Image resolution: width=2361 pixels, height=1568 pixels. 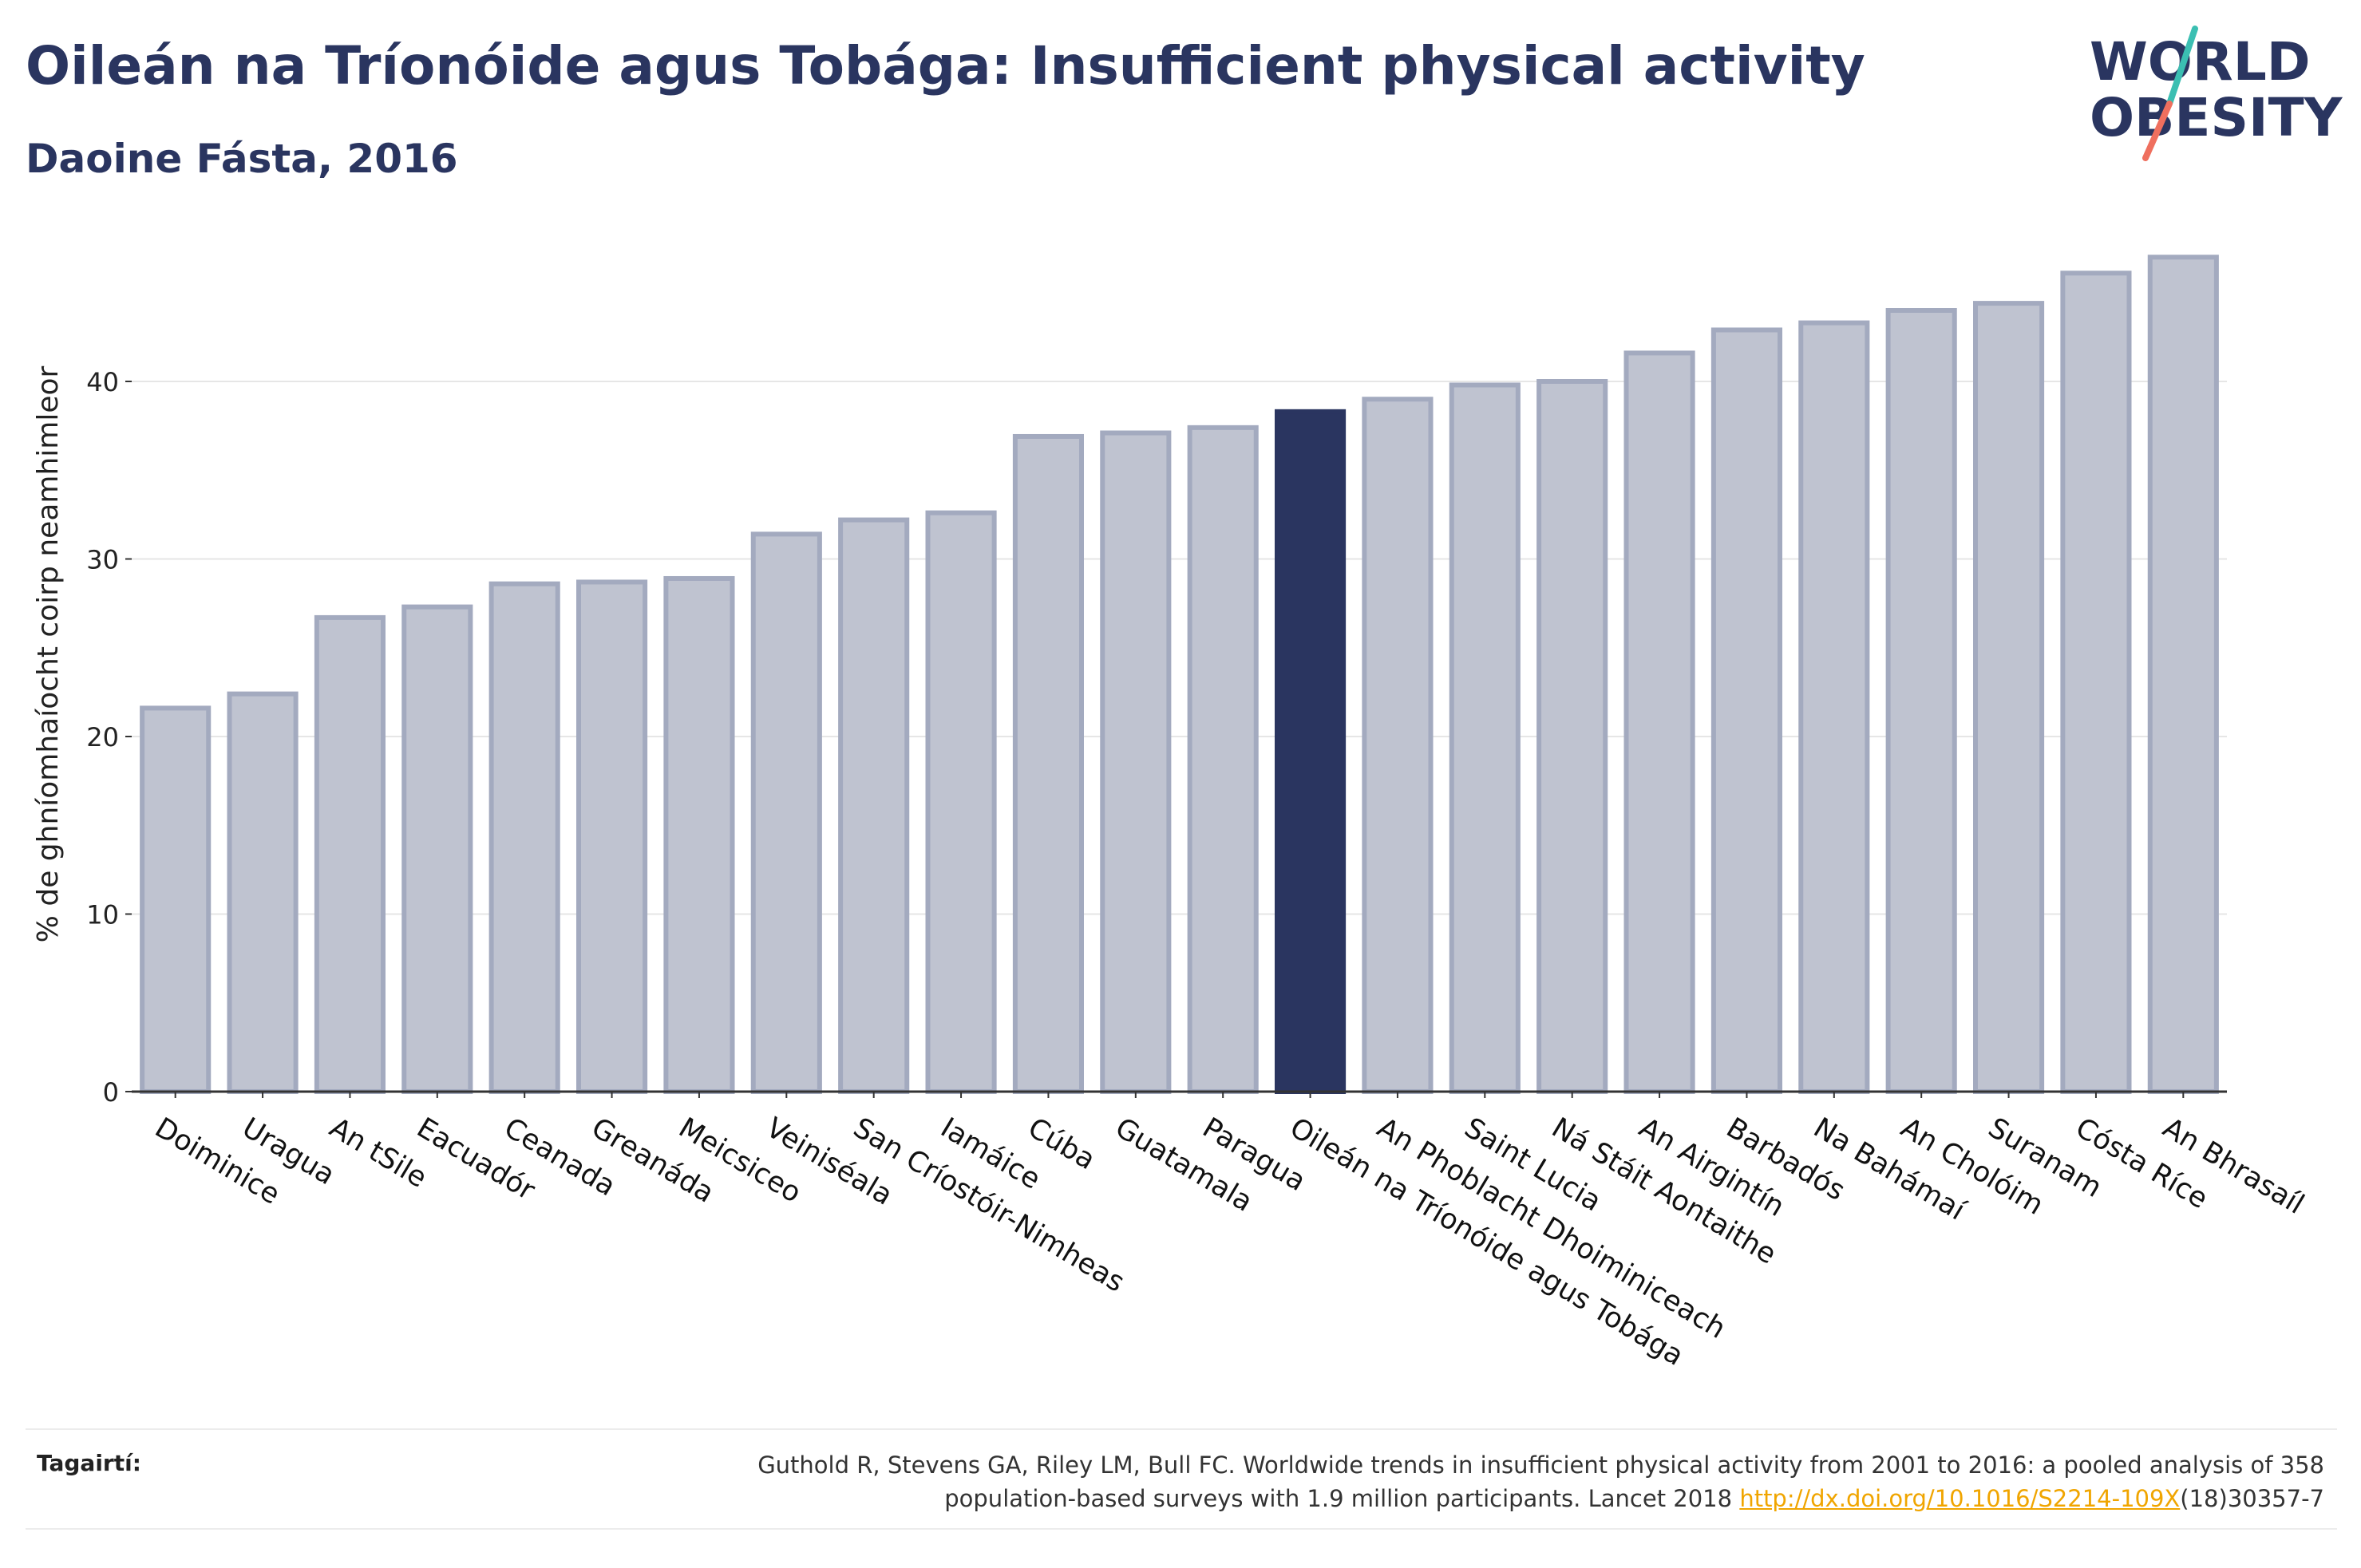 What do you see at coordinates (1181, 1529) in the screenshot?
I see `footer-divider-bottom` at bounding box center [1181, 1529].